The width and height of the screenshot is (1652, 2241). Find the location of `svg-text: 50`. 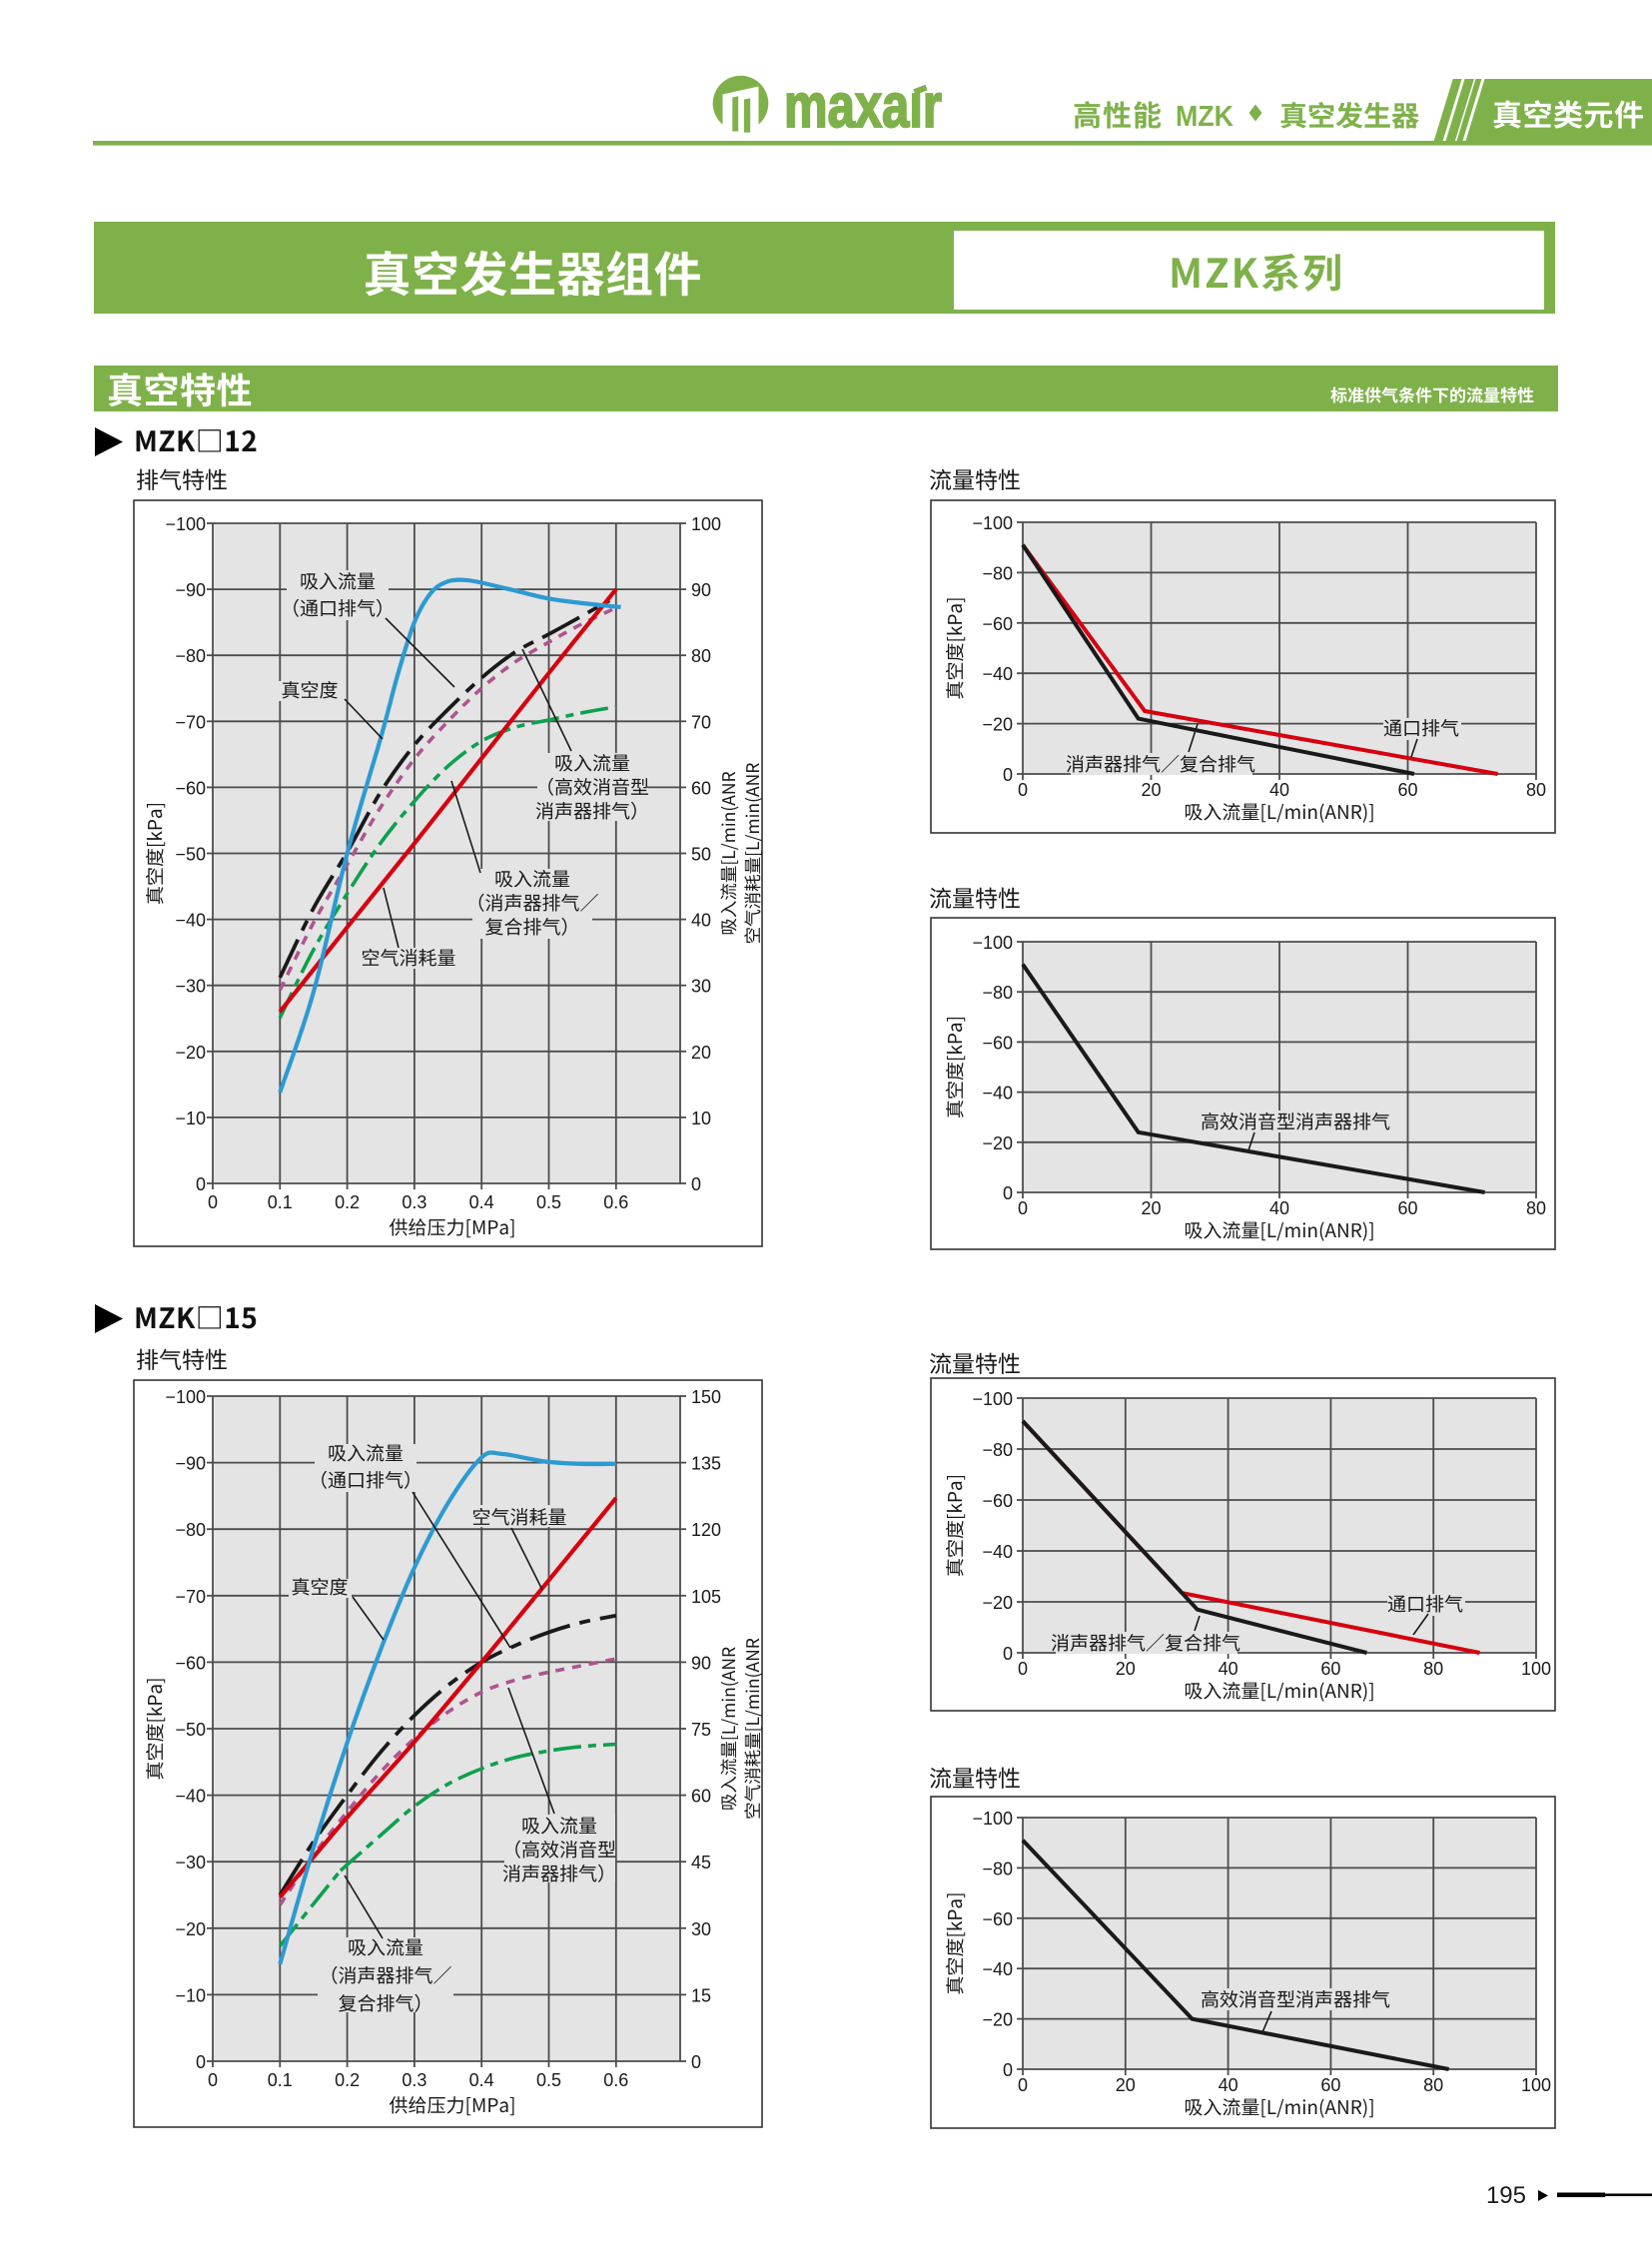

svg-text: 50 is located at coordinates (701, 855).